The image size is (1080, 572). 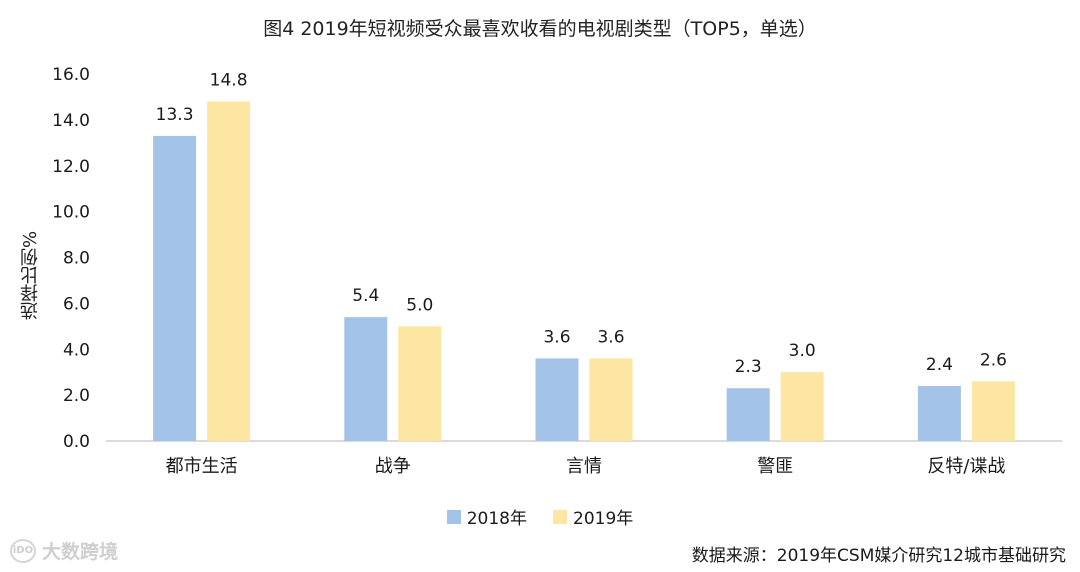 What do you see at coordinates (540, 29) in the screenshot?
I see `chart-title: 图4 2019年短视频受众最喜欢收看的电视剧类型（TOP5，单选）` at bounding box center [540, 29].